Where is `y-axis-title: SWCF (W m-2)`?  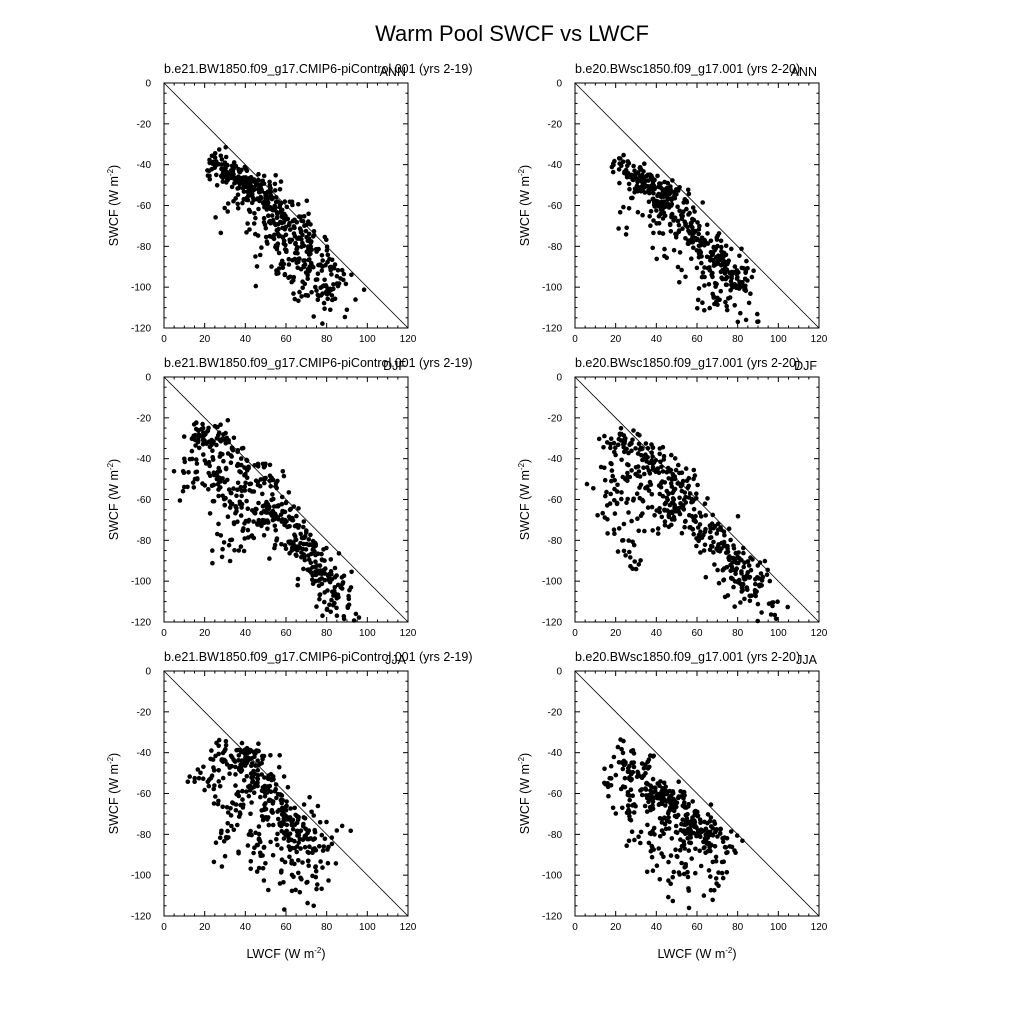 y-axis-title: SWCF (W m-2) is located at coordinates (524, 205).